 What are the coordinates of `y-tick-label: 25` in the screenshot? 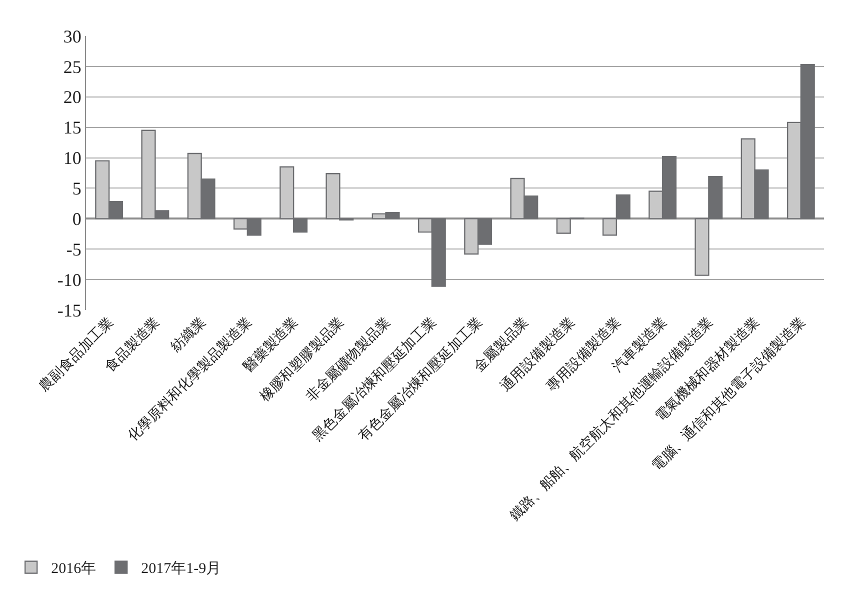 It's located at (72, 66).